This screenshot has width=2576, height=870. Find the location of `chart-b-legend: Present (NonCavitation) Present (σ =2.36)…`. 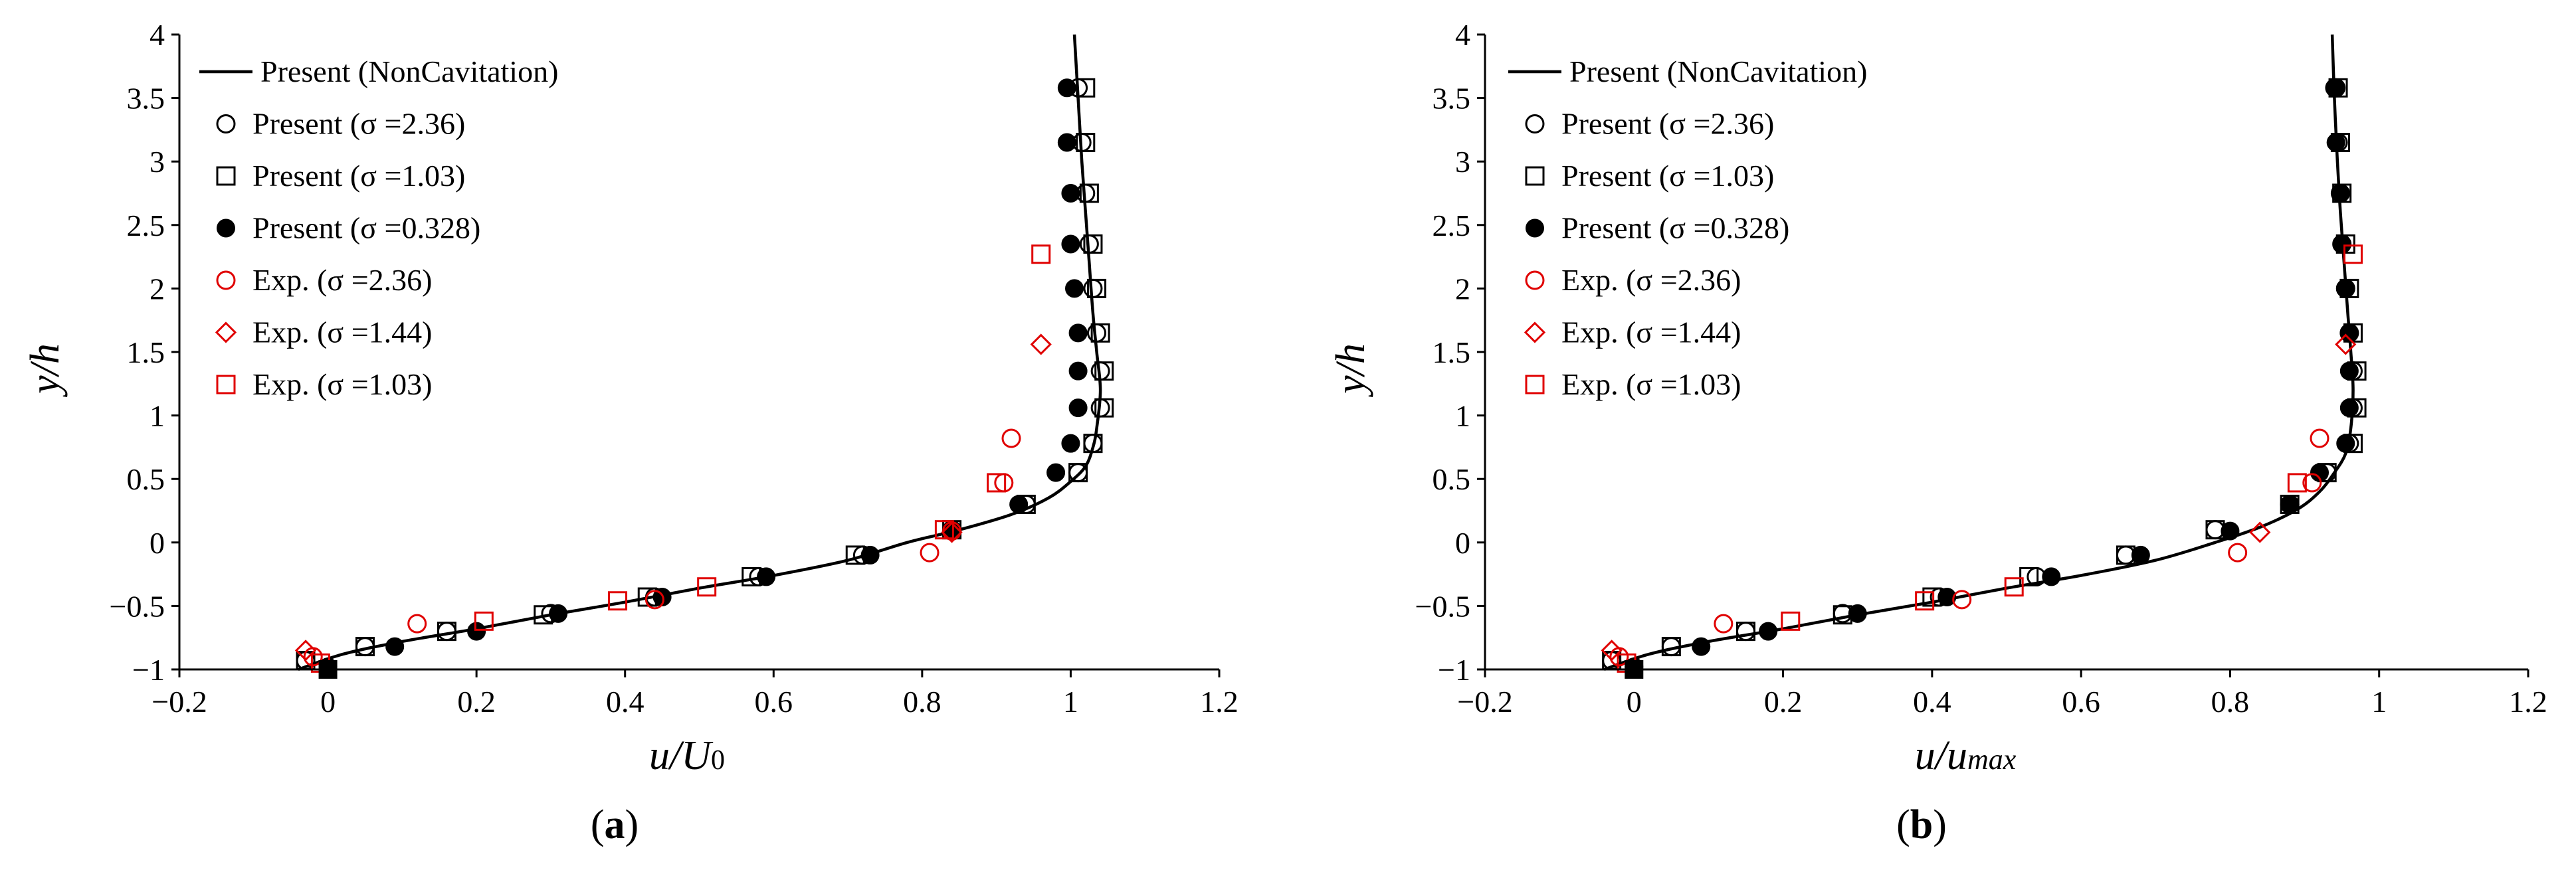

chart-b-legend: Present (NonCavitation) Present (σ =2.36)… is located at coordinates (1687, 228).